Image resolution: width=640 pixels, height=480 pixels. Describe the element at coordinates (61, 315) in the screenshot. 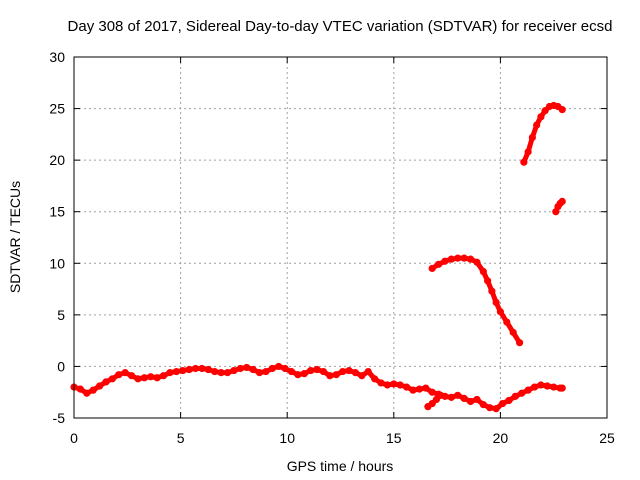

I see `y-tick-label: 5` at that location.